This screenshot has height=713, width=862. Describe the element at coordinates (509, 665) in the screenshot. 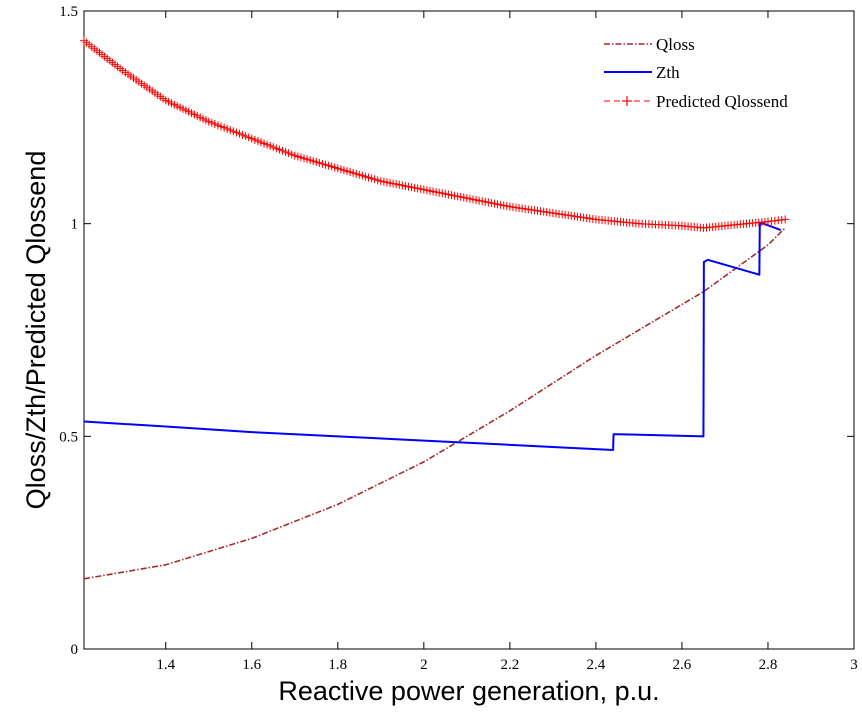

I see `x-tick-label: 2.2` at that location.